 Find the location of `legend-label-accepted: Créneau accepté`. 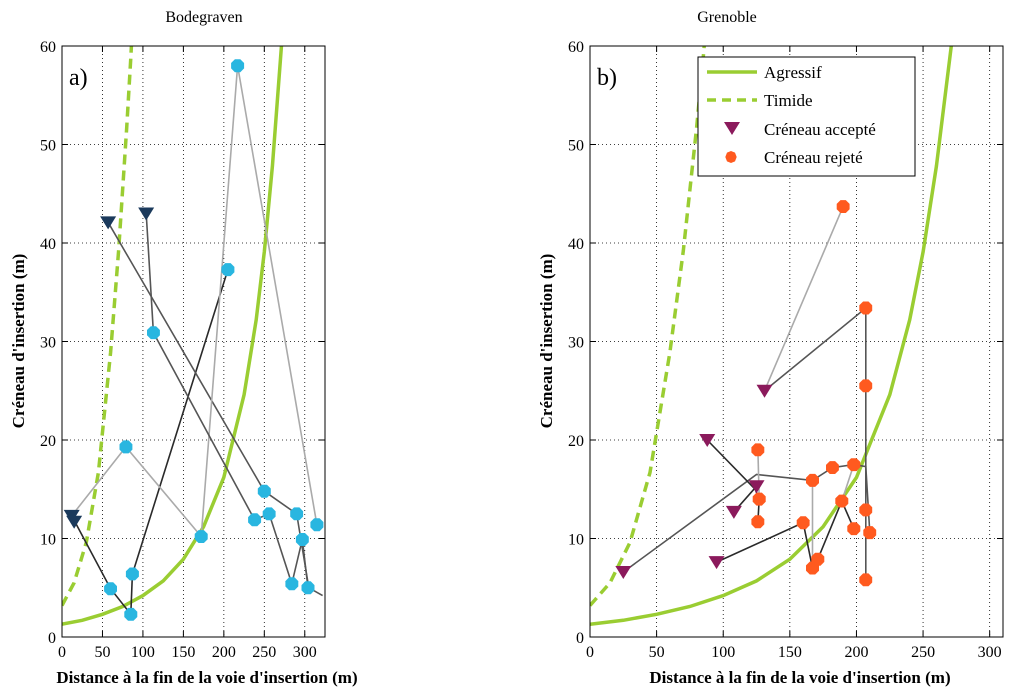

legend-label-accepted: Créneau accepté is located at coordinates (820, 129).